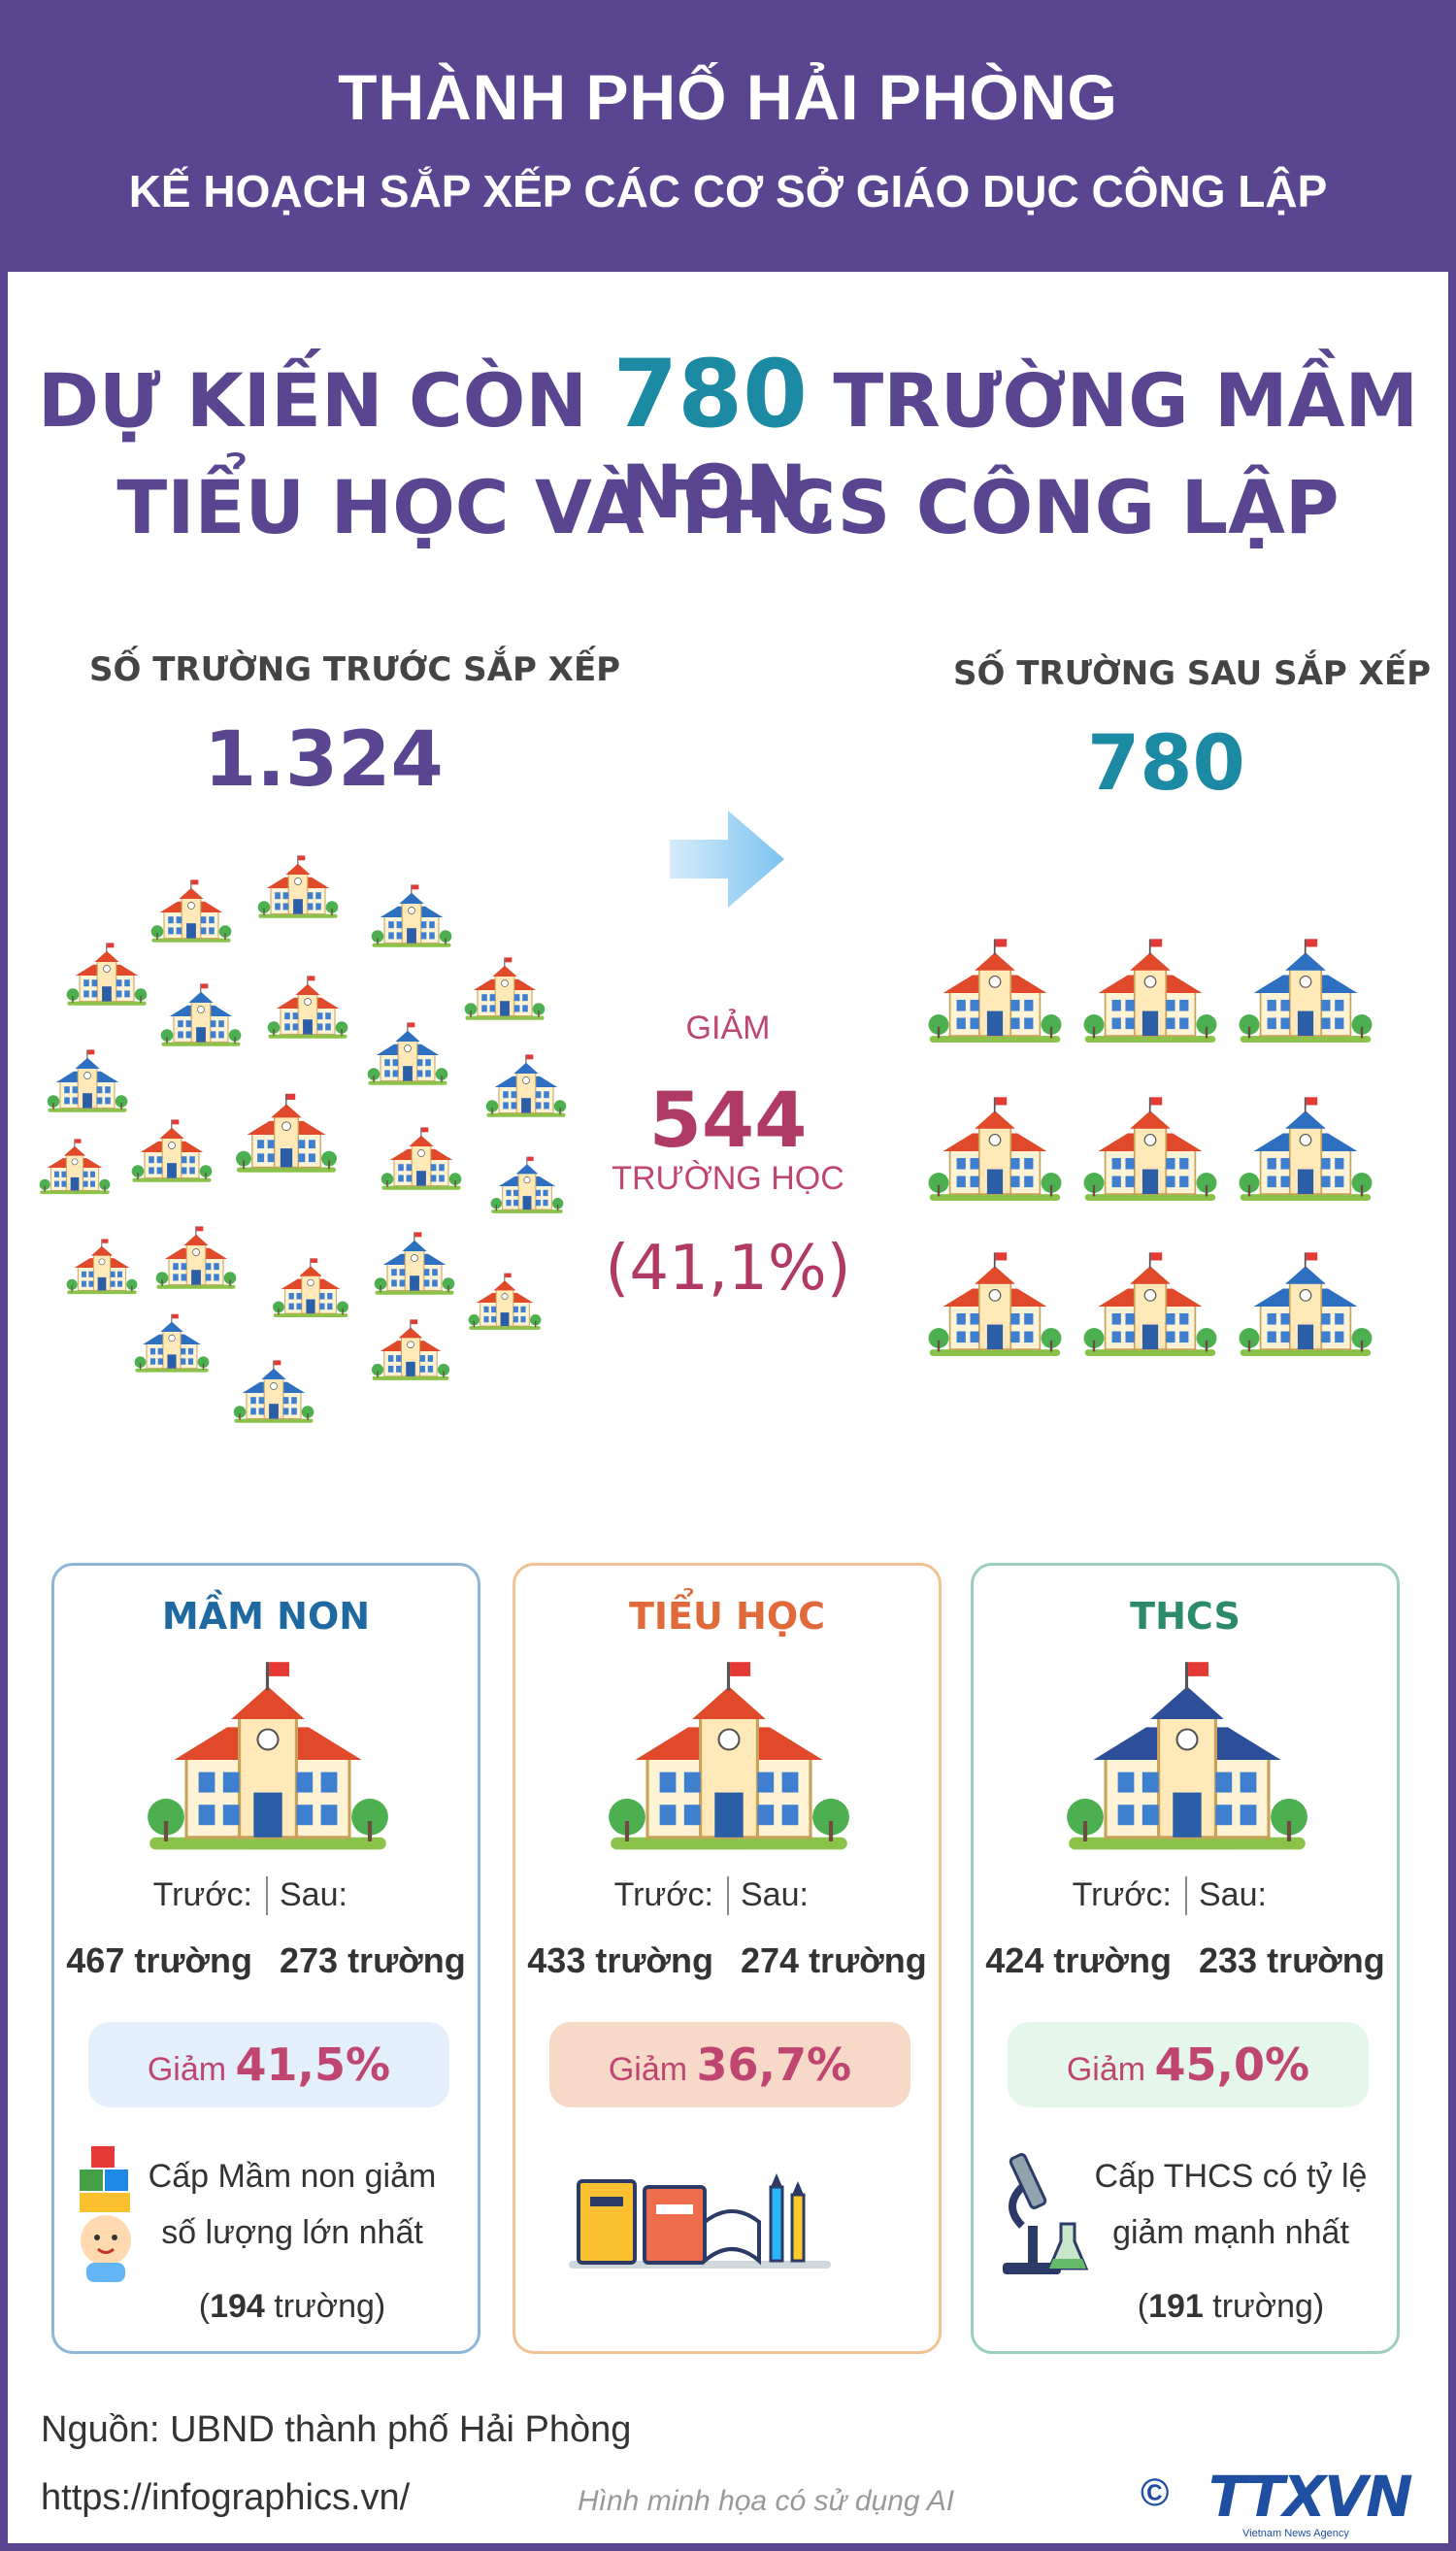 Image resolution: width=1456 pixels, height=2551 pixels. I want to click on headline-number: 780, so click(710, 394).